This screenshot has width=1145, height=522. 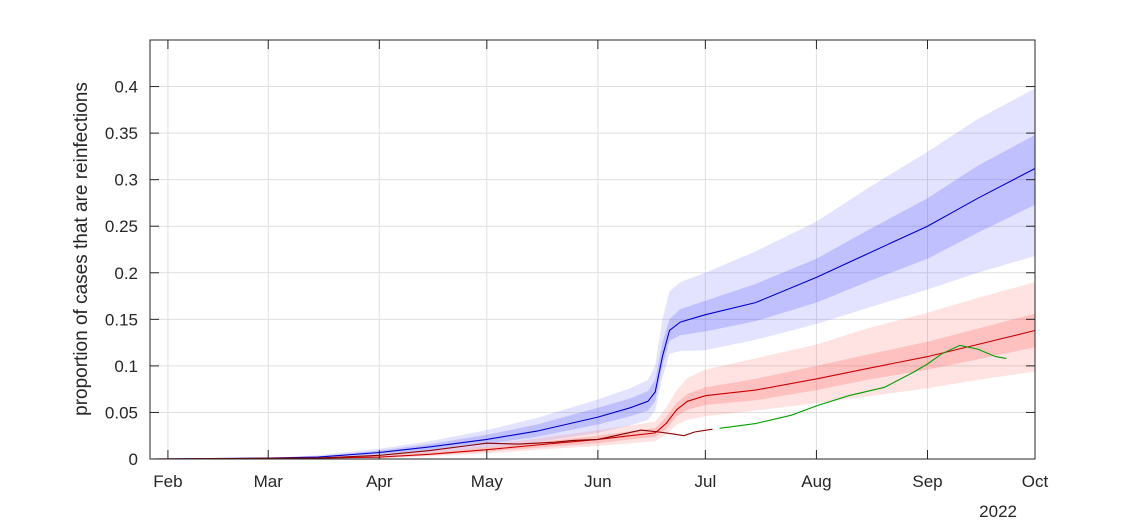 What do you see at coordinates (431, 444) in the screenshot?
I see `series-2-line` at bounding box center [431, 444].